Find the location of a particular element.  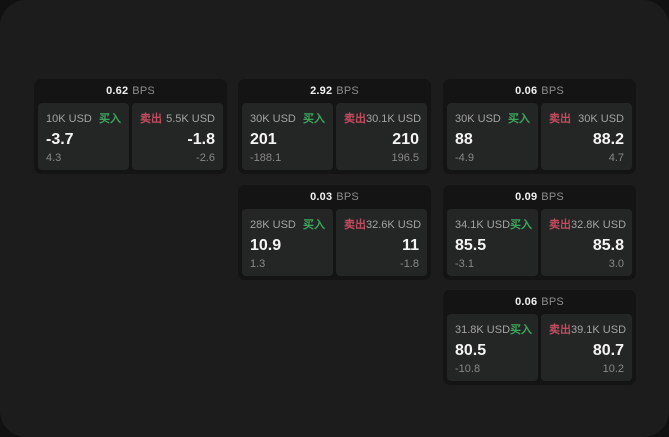

sell-size-label: 32.6K USD is located at coordinates (394, 225).